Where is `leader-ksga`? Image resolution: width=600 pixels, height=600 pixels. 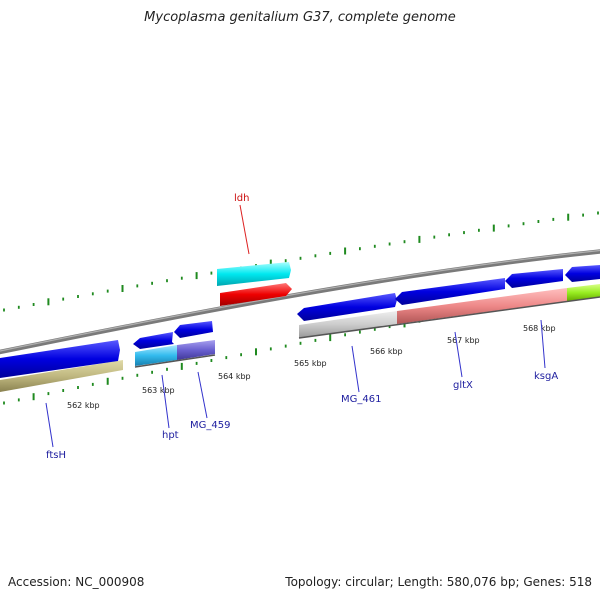
leader-ksga is located at coordinates (543, 344).